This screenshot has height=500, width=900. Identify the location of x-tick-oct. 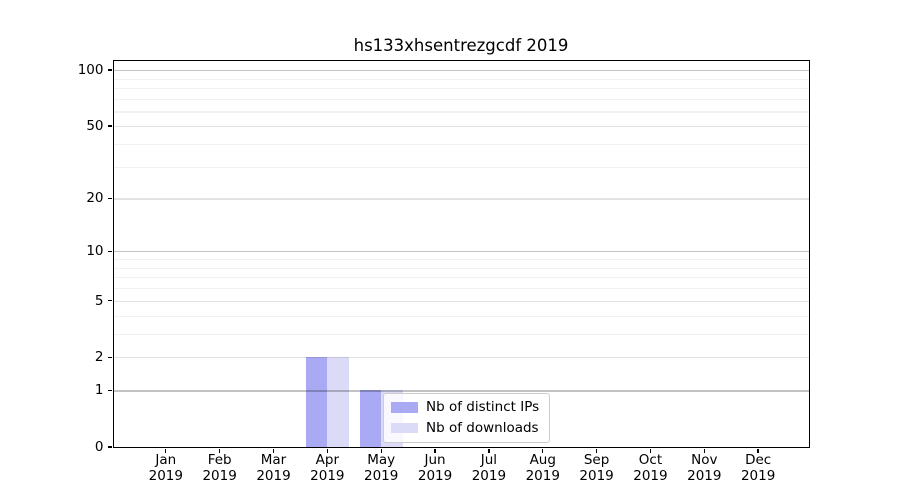
(650, 450).